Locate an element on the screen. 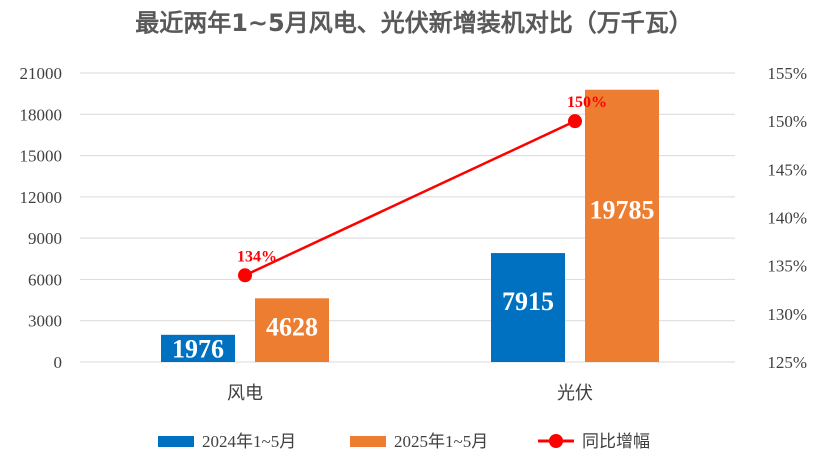 The height and width of the screenshot is (465, 829). legend: 2024年1~5月 2025年1~5月 同比增幅 is located at coordinates (404, 441).